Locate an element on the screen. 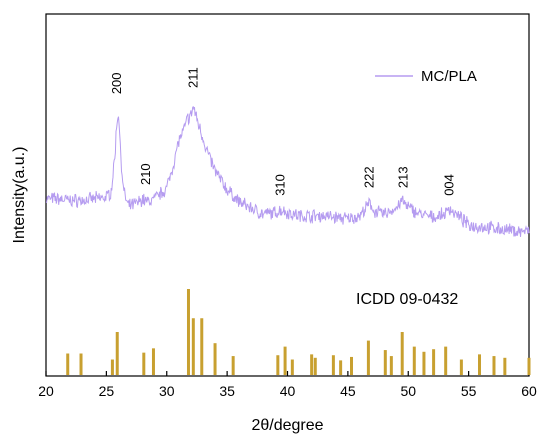 This screenshot has height=441, width=550. x-tick-label: 50 is located at coordinates (408, 391).